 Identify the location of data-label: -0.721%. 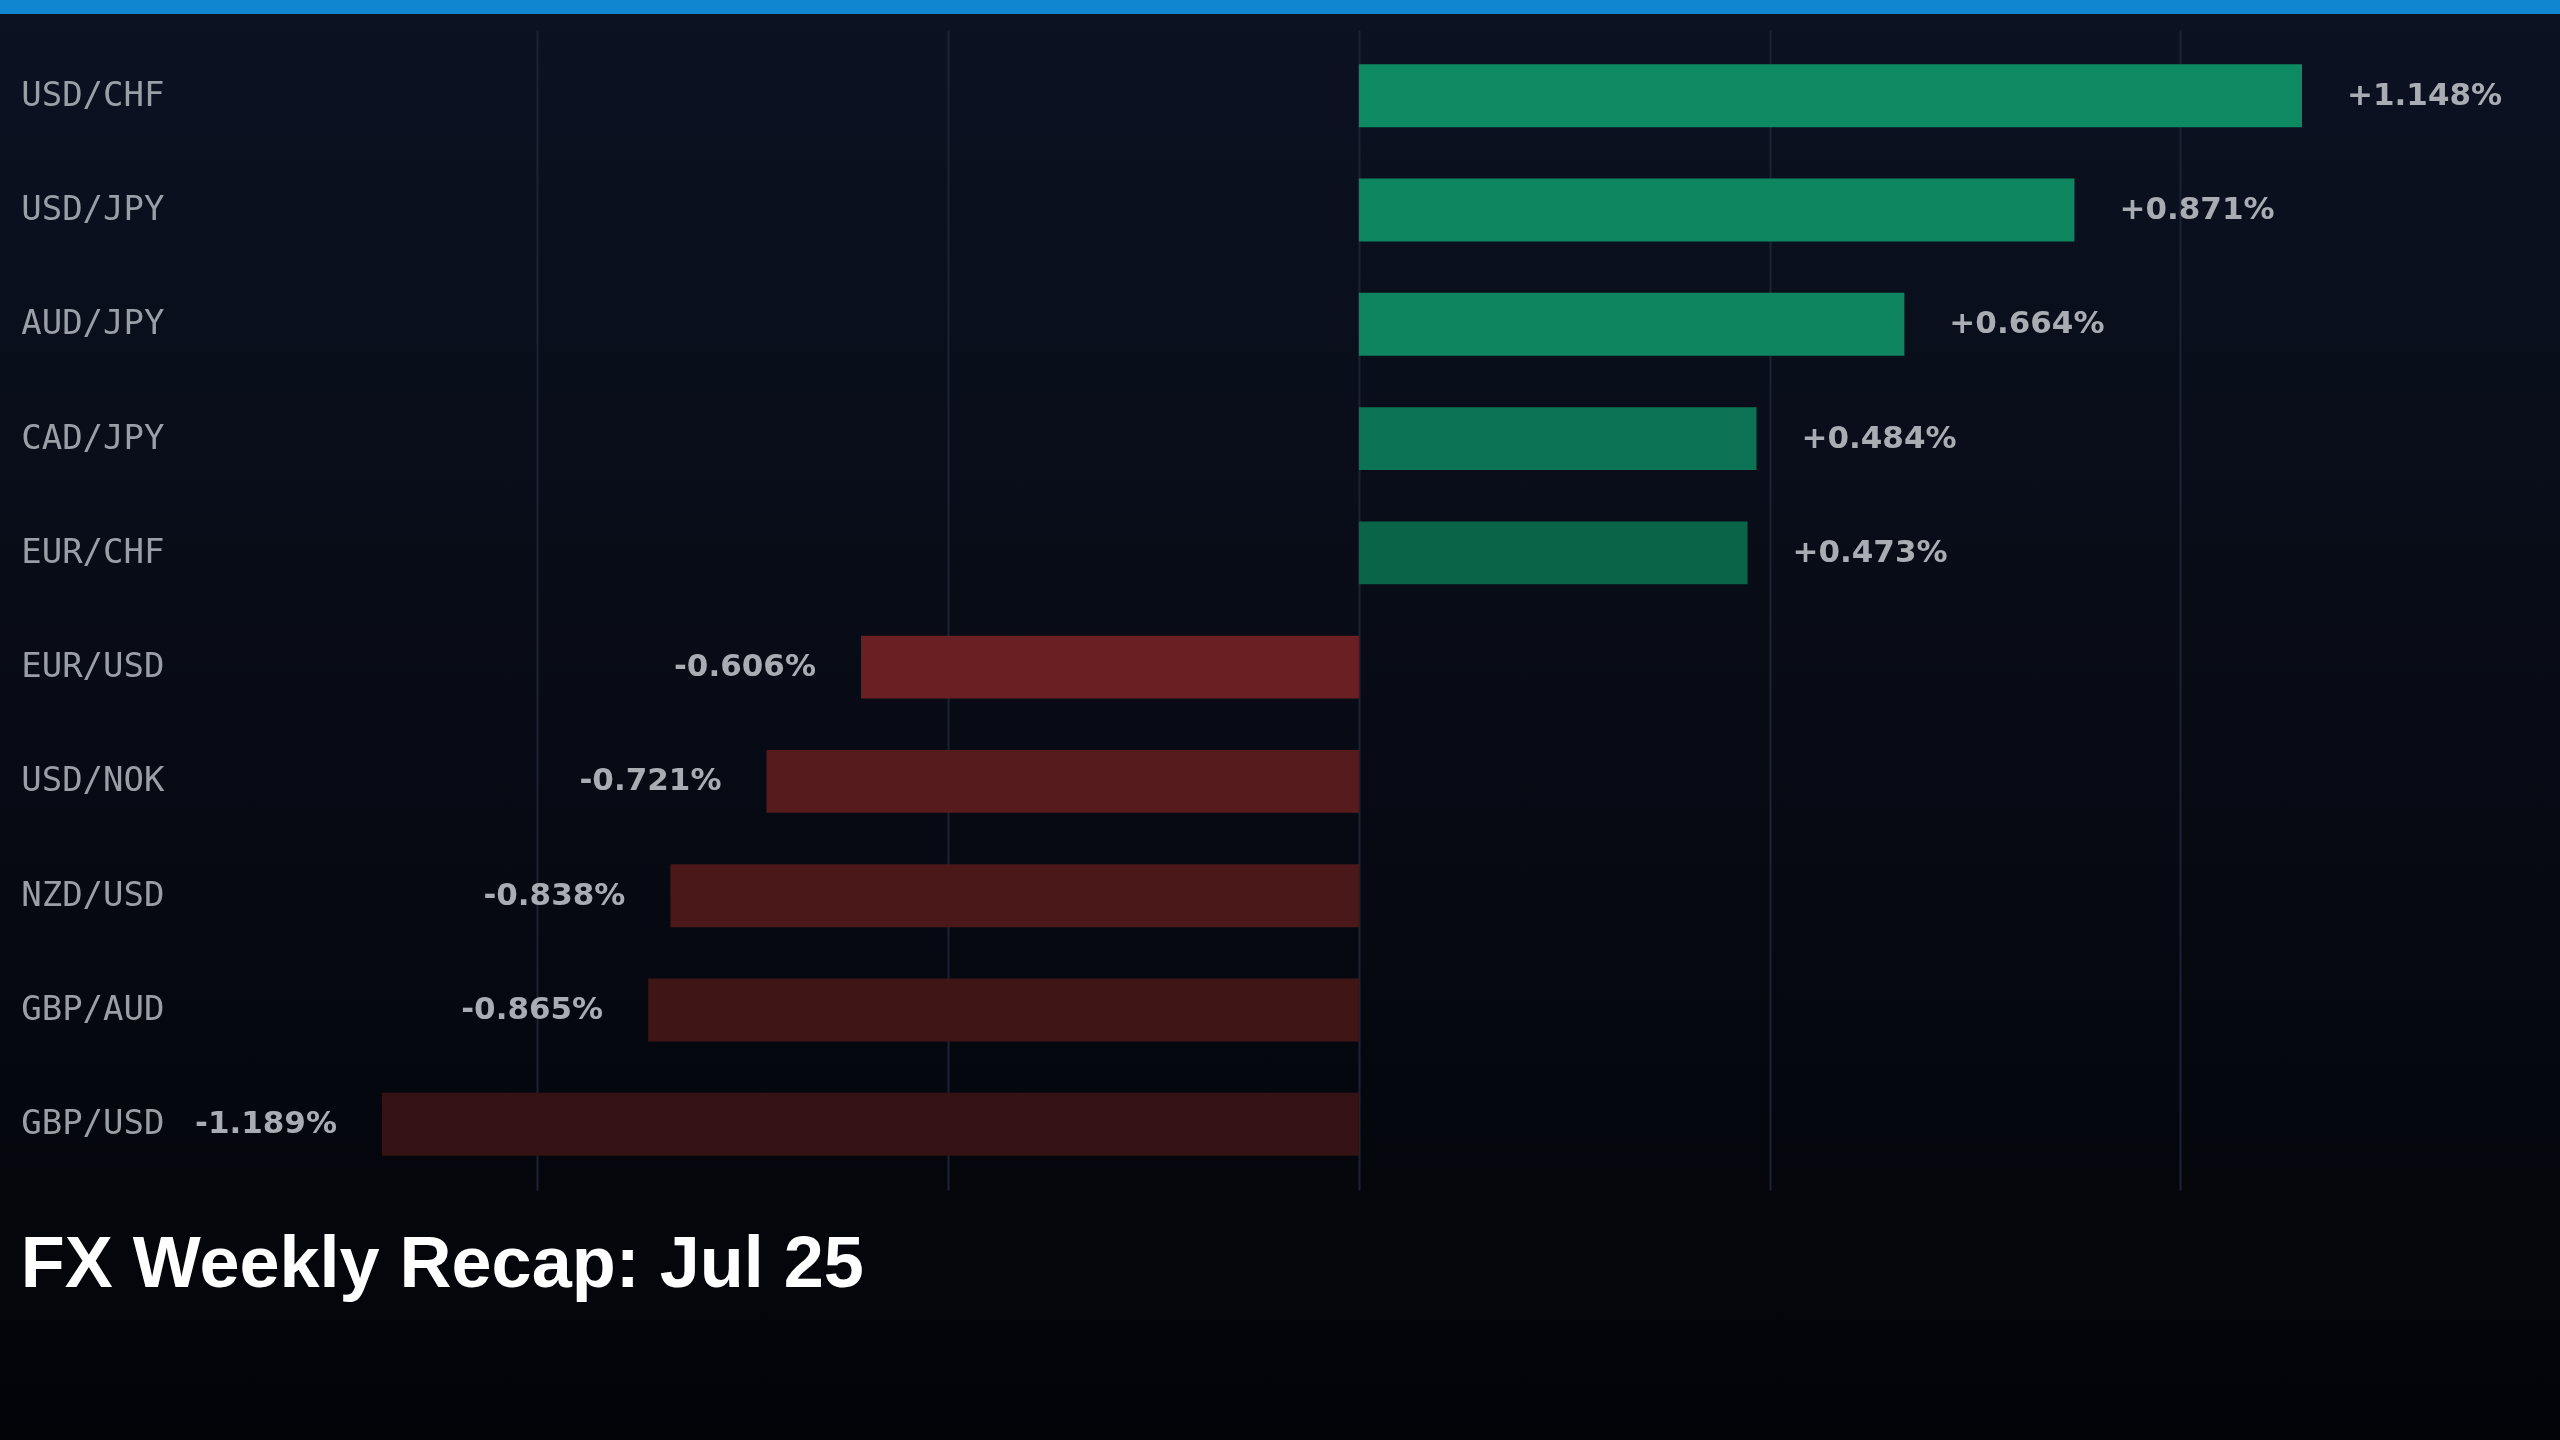
(650, 779).